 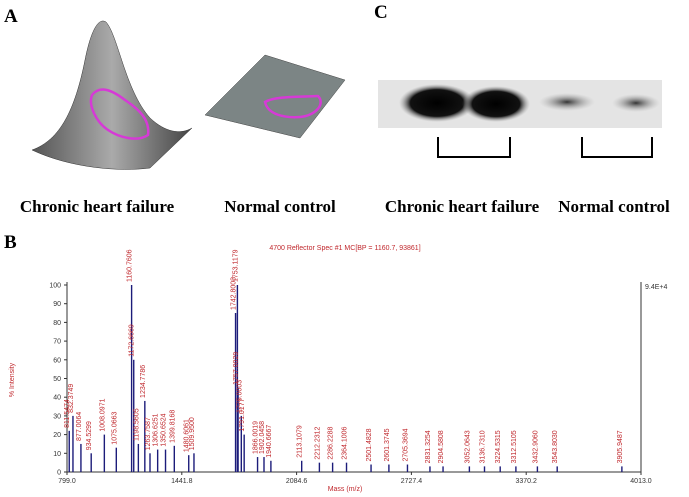 I want to click on peak-label: 877.0064, so click(x=79, y=426).